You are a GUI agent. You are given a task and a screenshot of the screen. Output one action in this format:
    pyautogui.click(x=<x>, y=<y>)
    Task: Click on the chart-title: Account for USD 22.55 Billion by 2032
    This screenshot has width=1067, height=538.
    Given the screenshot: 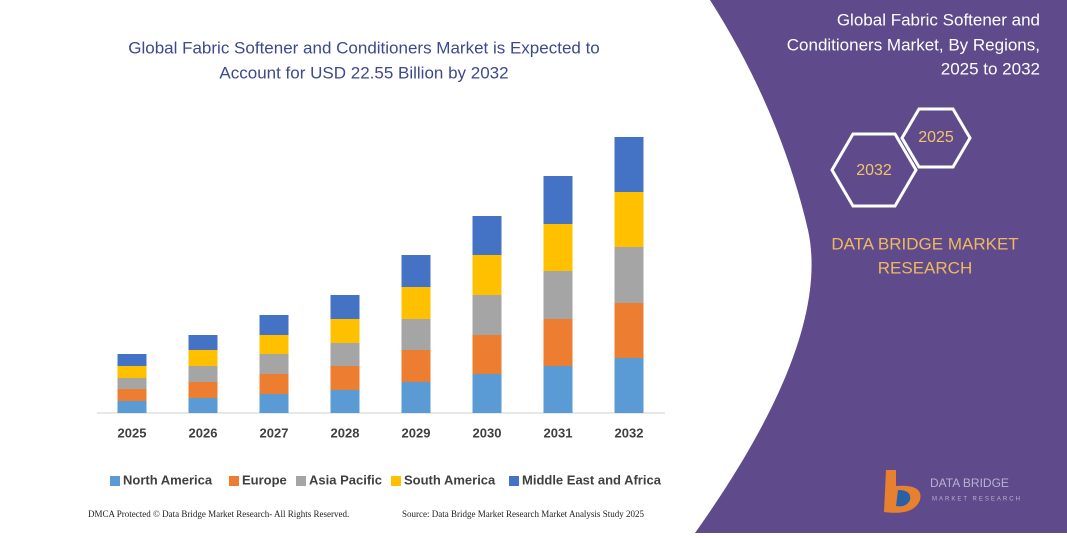 What is the action you would take?
    pyautogui.click(x=363, y=72)
    